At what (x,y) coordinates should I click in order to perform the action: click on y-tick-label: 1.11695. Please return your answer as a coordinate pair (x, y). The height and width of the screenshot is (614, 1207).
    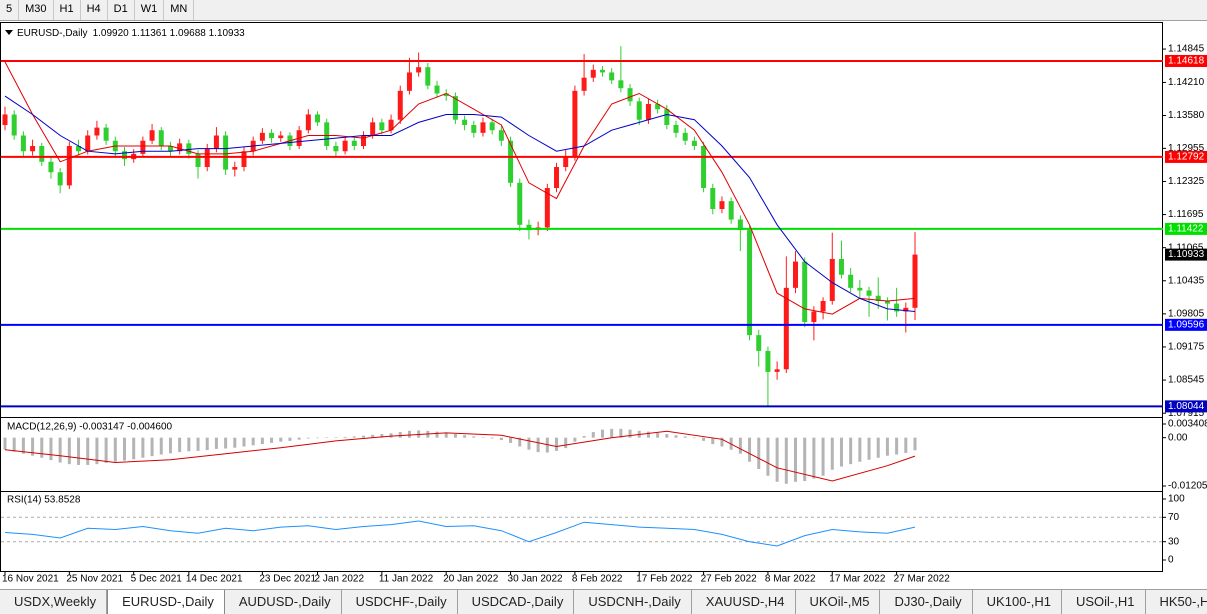
    Looking at the image, I should click on (1186, 214).